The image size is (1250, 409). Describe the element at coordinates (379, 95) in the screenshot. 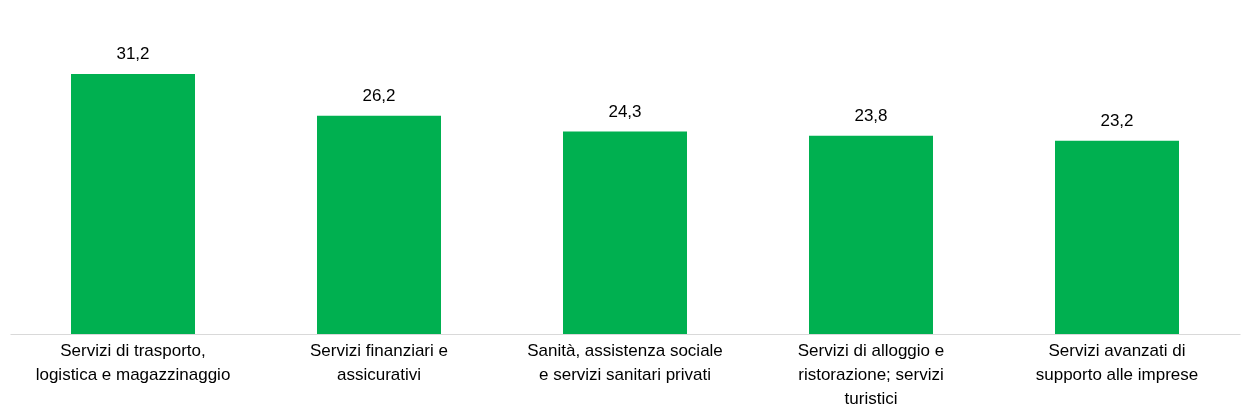

I see `data-label: 26,2` at that location.